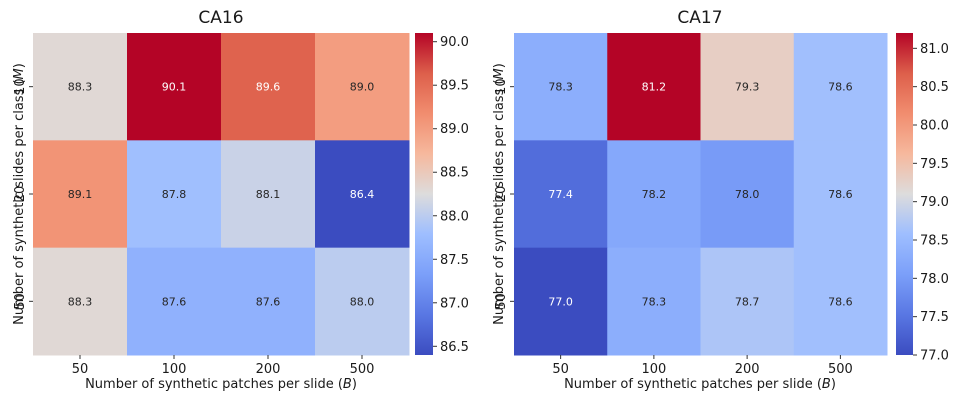  I want to click on cell-value-label: 79.3, so click(747, 87).